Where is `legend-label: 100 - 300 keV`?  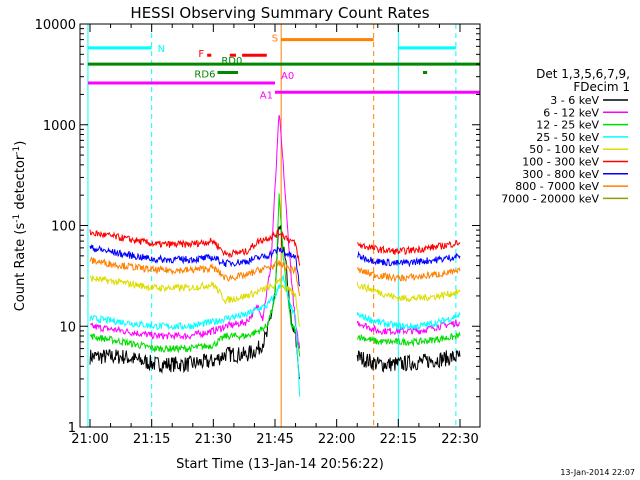
legend-label: 100 - 300 keV is located at coordinates (560, 162).